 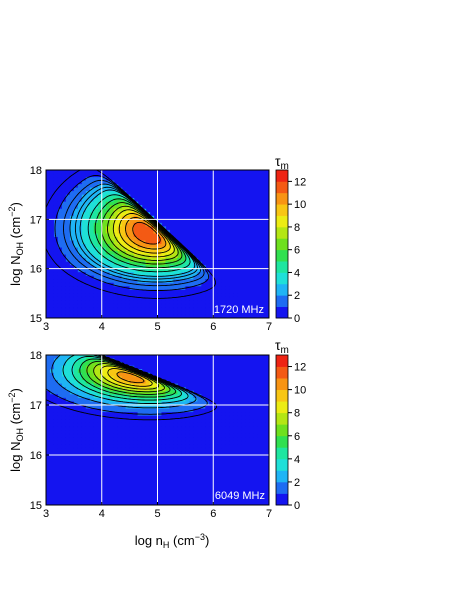 I want to click on heatmap-cells, so click(x=157, y=405).